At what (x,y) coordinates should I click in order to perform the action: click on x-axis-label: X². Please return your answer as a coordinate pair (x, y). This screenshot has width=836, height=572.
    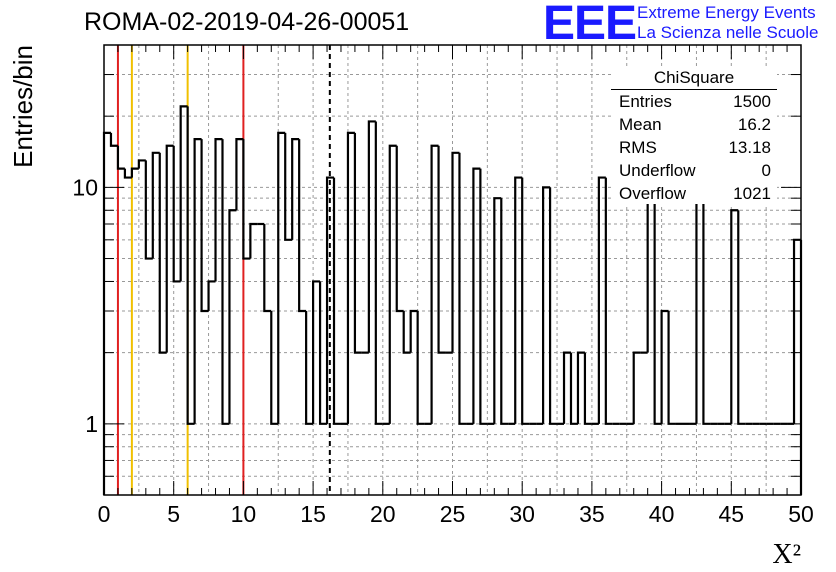
    Looking at the image, I should click on (786, 554).